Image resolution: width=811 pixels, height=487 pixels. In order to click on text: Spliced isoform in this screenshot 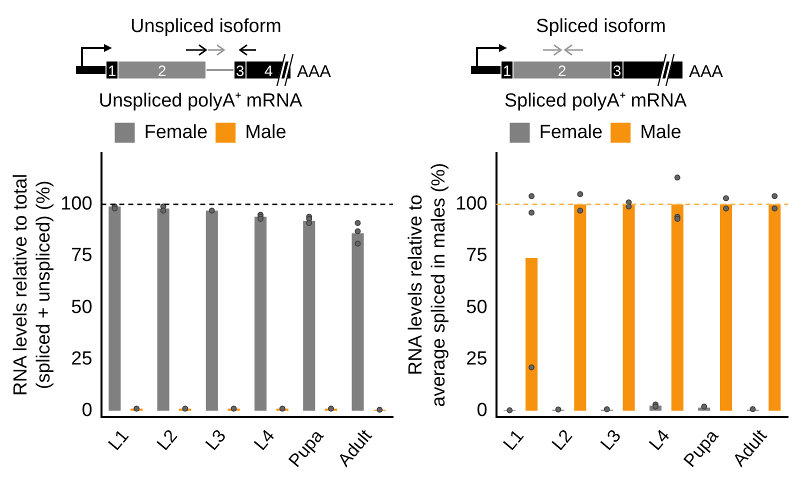, I will do `click(601, 26)`.